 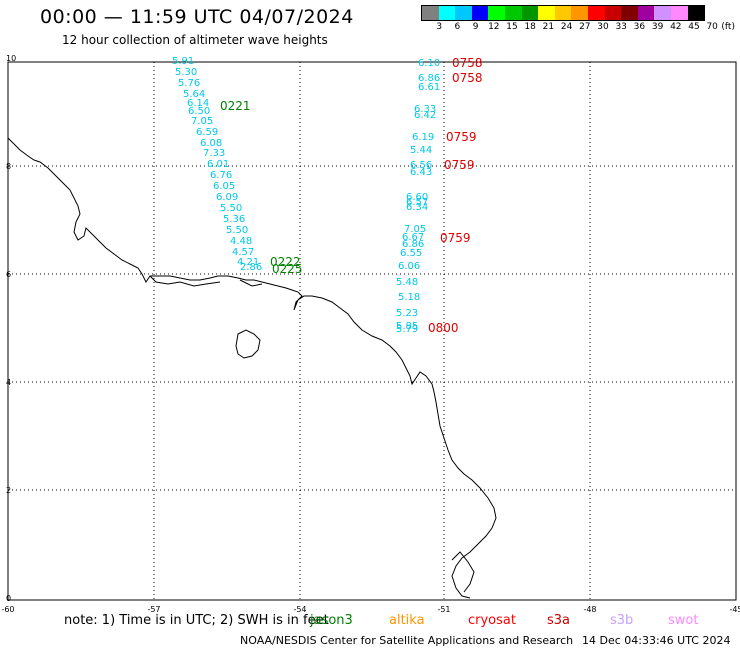 What do you see at coordinates (728, 27) in the screenshot?
I see `color-scale-unit: (ft)` at bounding box center [728, 27].